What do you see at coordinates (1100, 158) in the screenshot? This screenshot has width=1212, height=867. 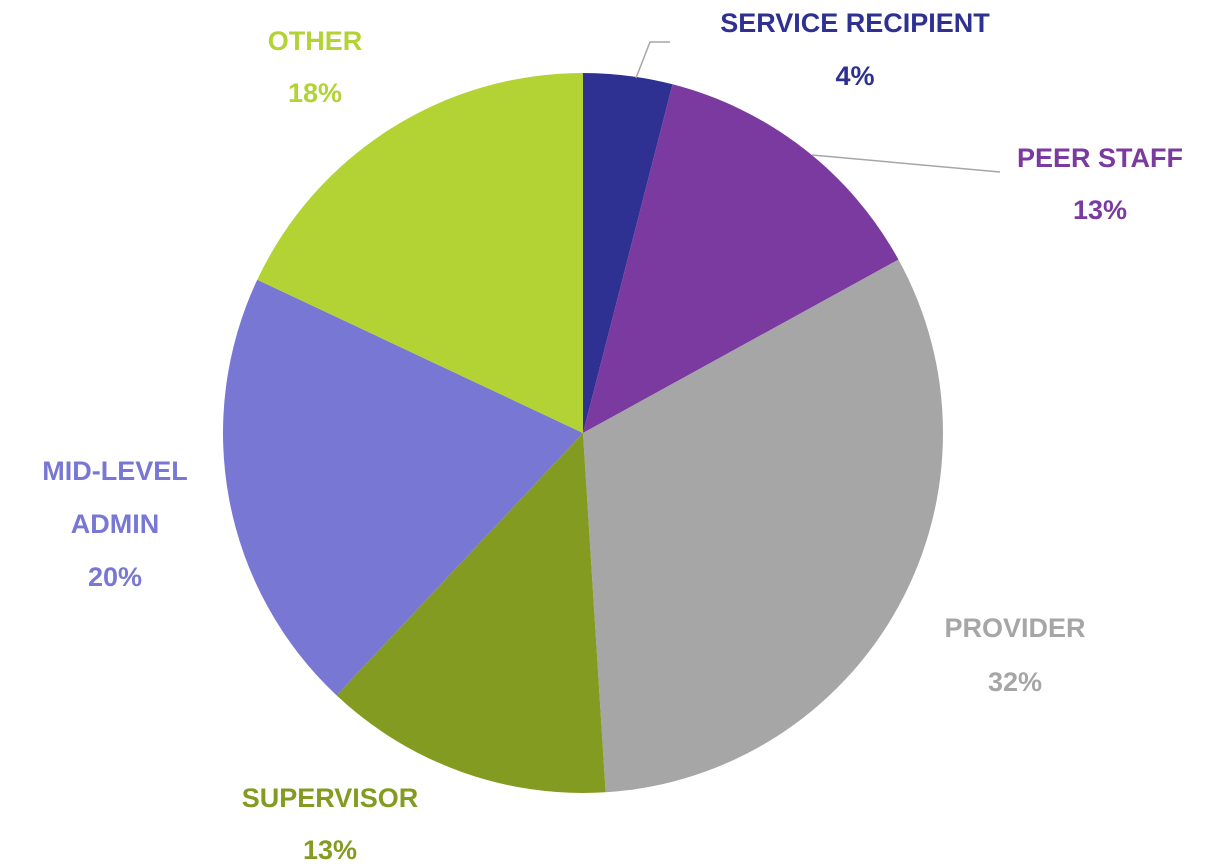 I see `slice-label: PEER STAFF` at bounding box center [1100, 158].